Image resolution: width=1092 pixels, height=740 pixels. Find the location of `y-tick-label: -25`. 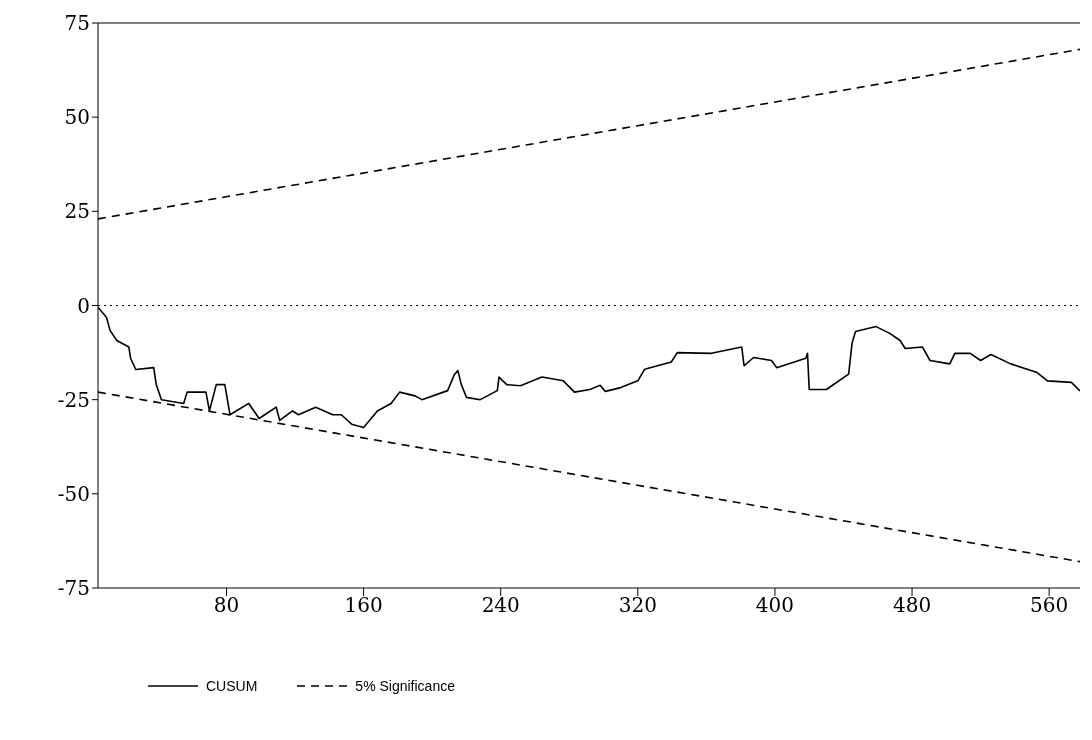

y-tick-label: -25 is located at coordinates (73, 399).